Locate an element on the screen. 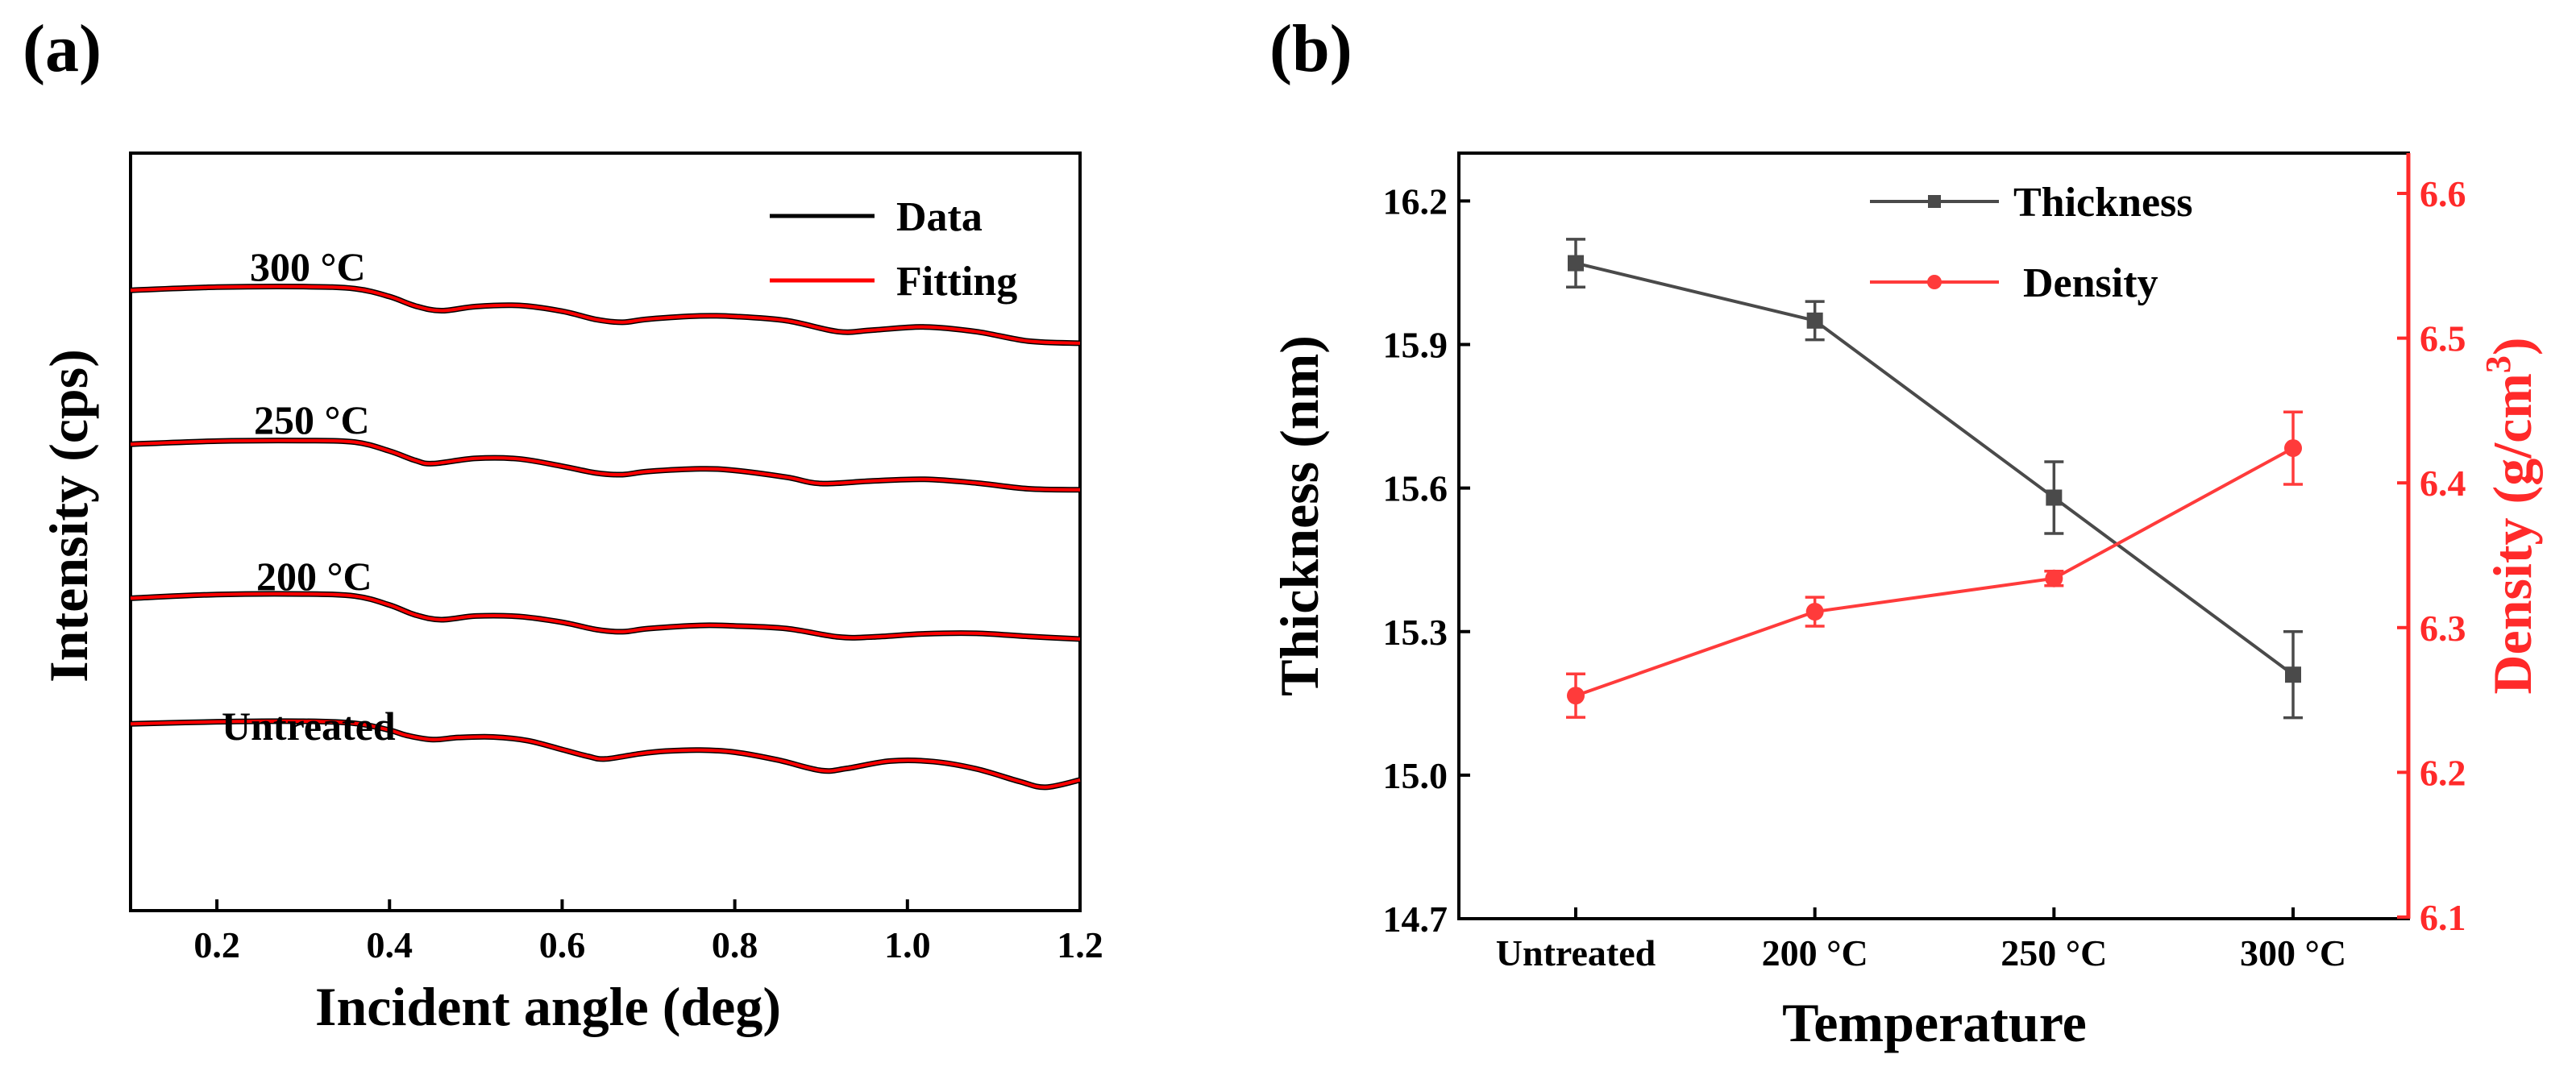  legend-data-label: Data is located at coordinates (939, 217).